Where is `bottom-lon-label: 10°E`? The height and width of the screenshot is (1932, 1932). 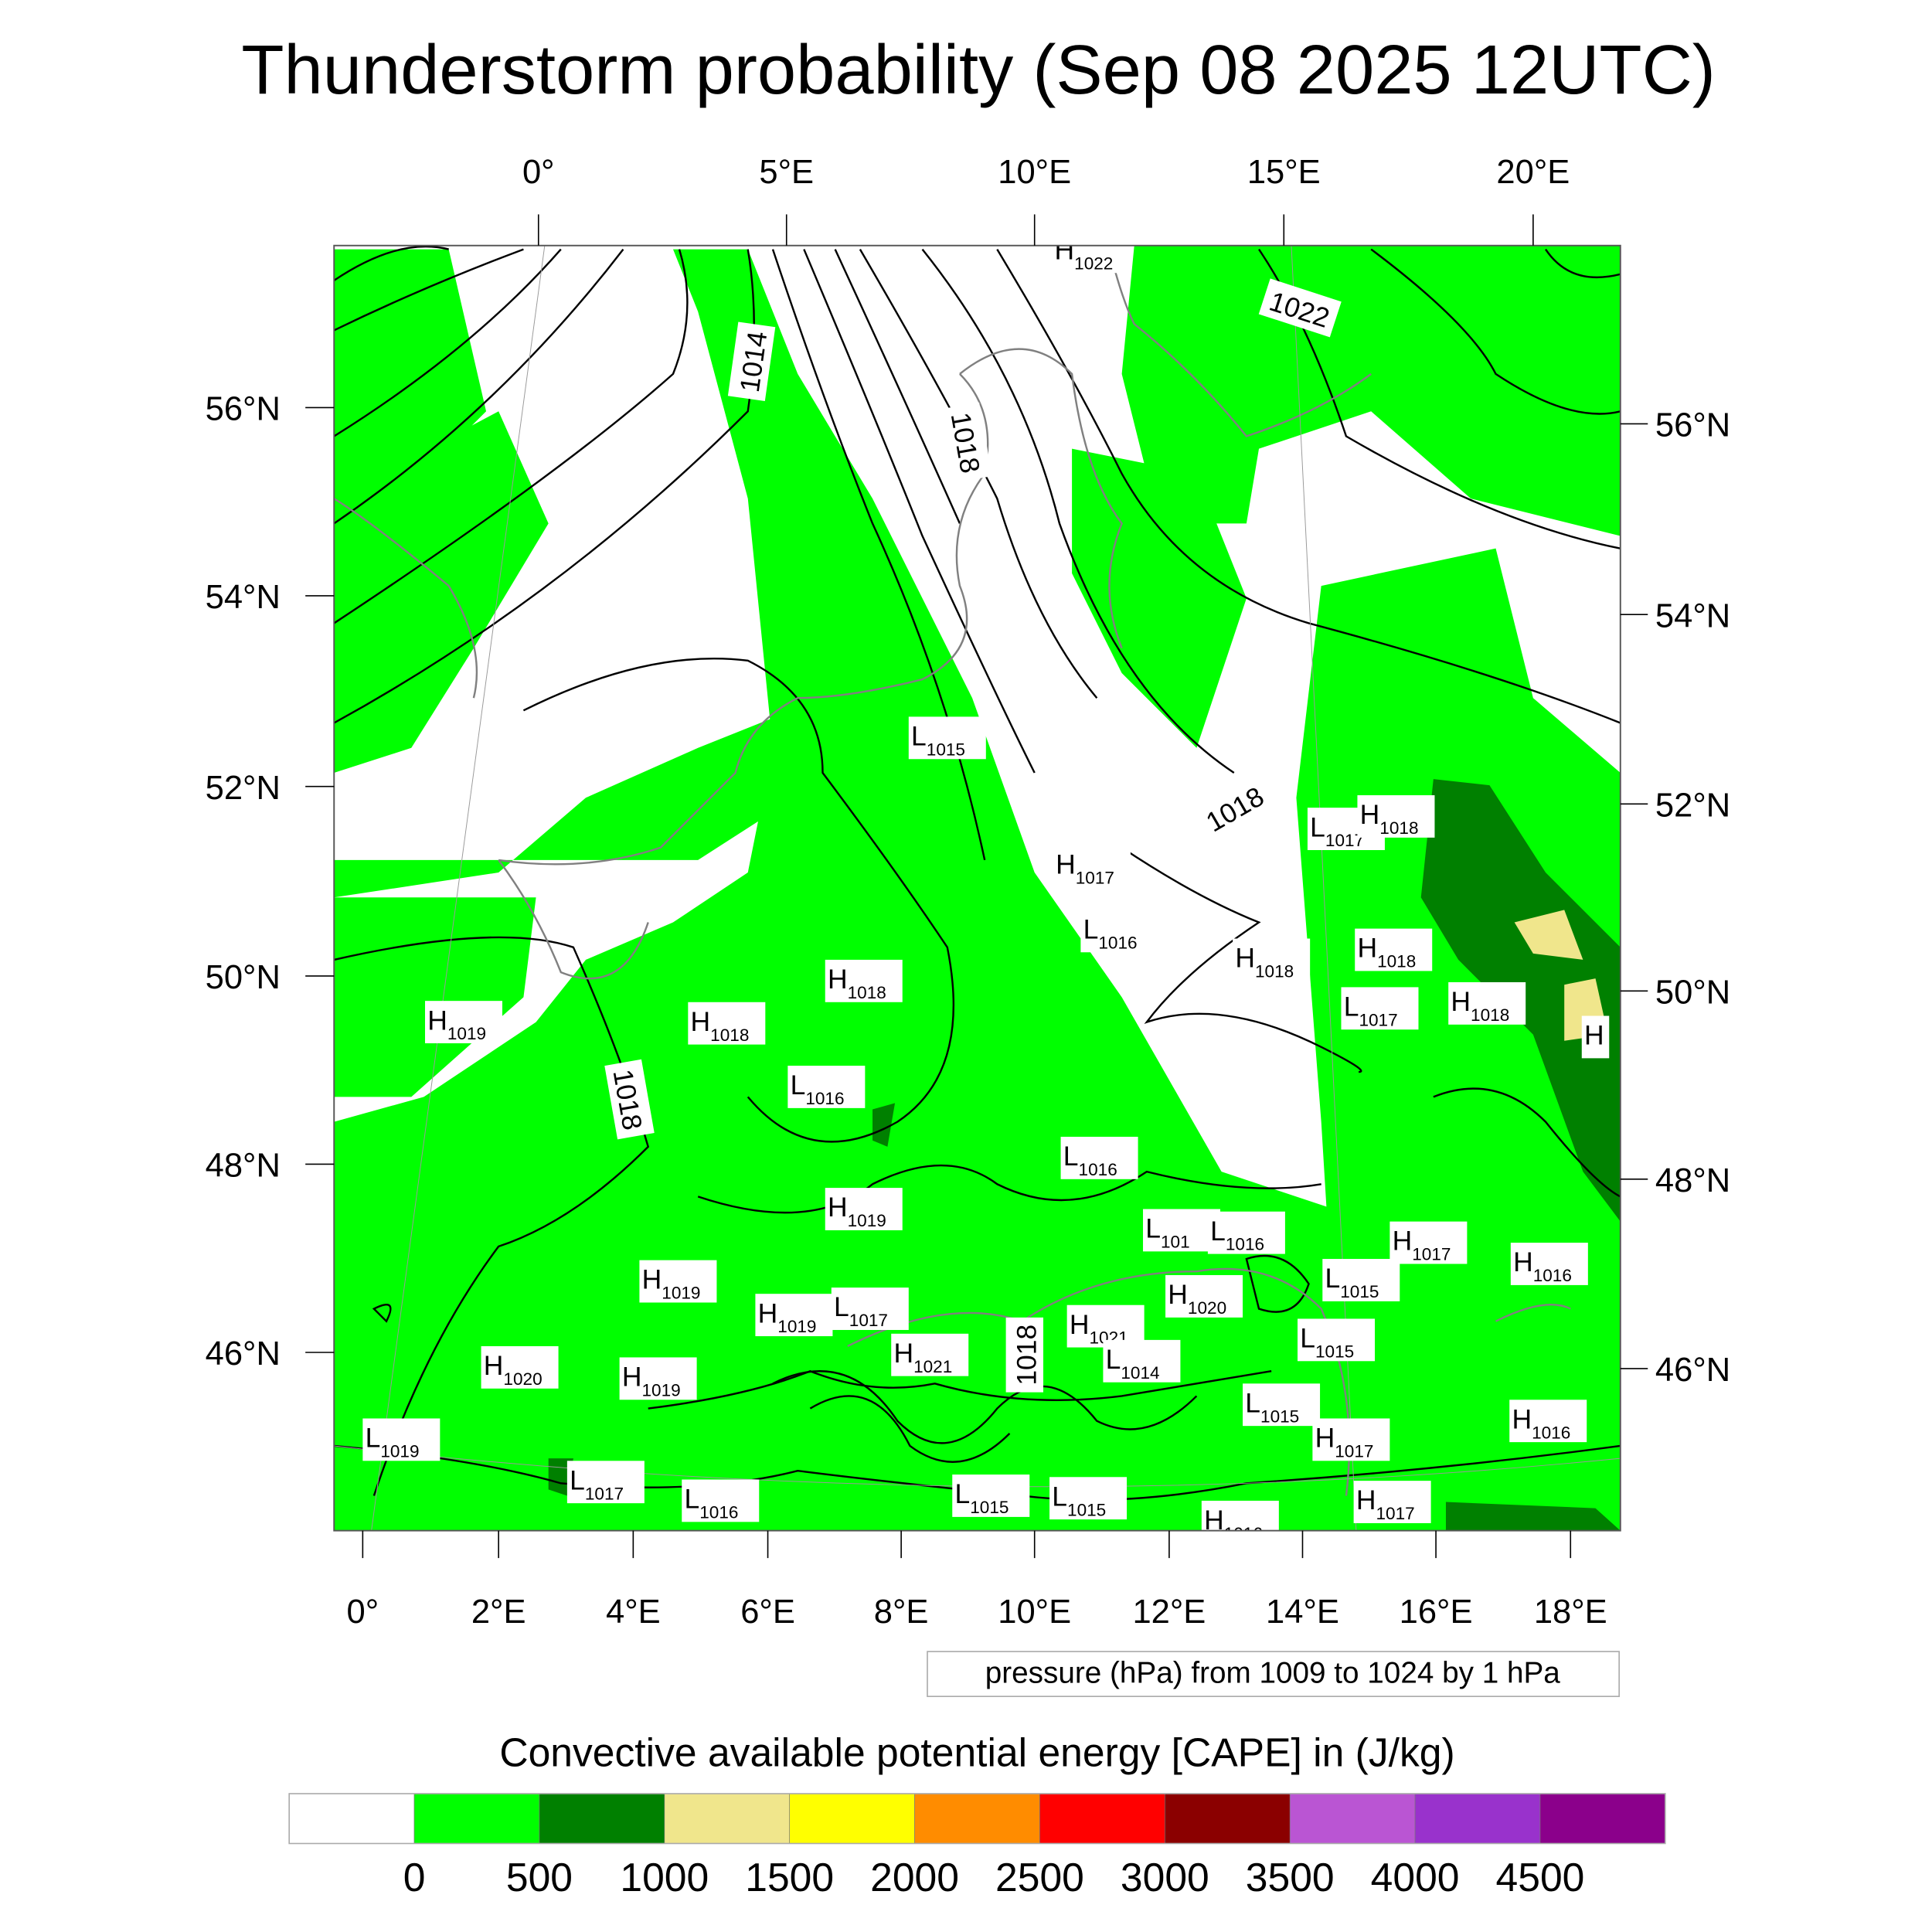
bottom-lon-label: 10°E is located at coordinates (1035, 1613).